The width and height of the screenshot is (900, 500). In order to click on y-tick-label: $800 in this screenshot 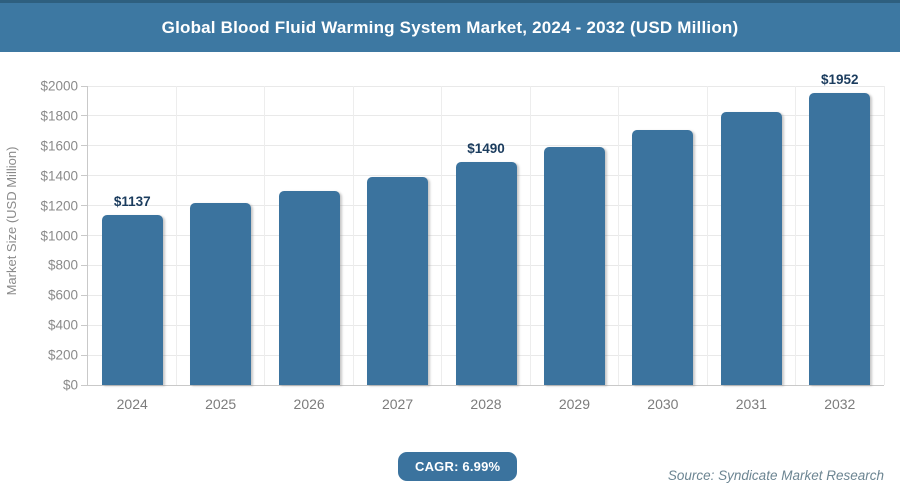, I will do `click(62, 265)`.